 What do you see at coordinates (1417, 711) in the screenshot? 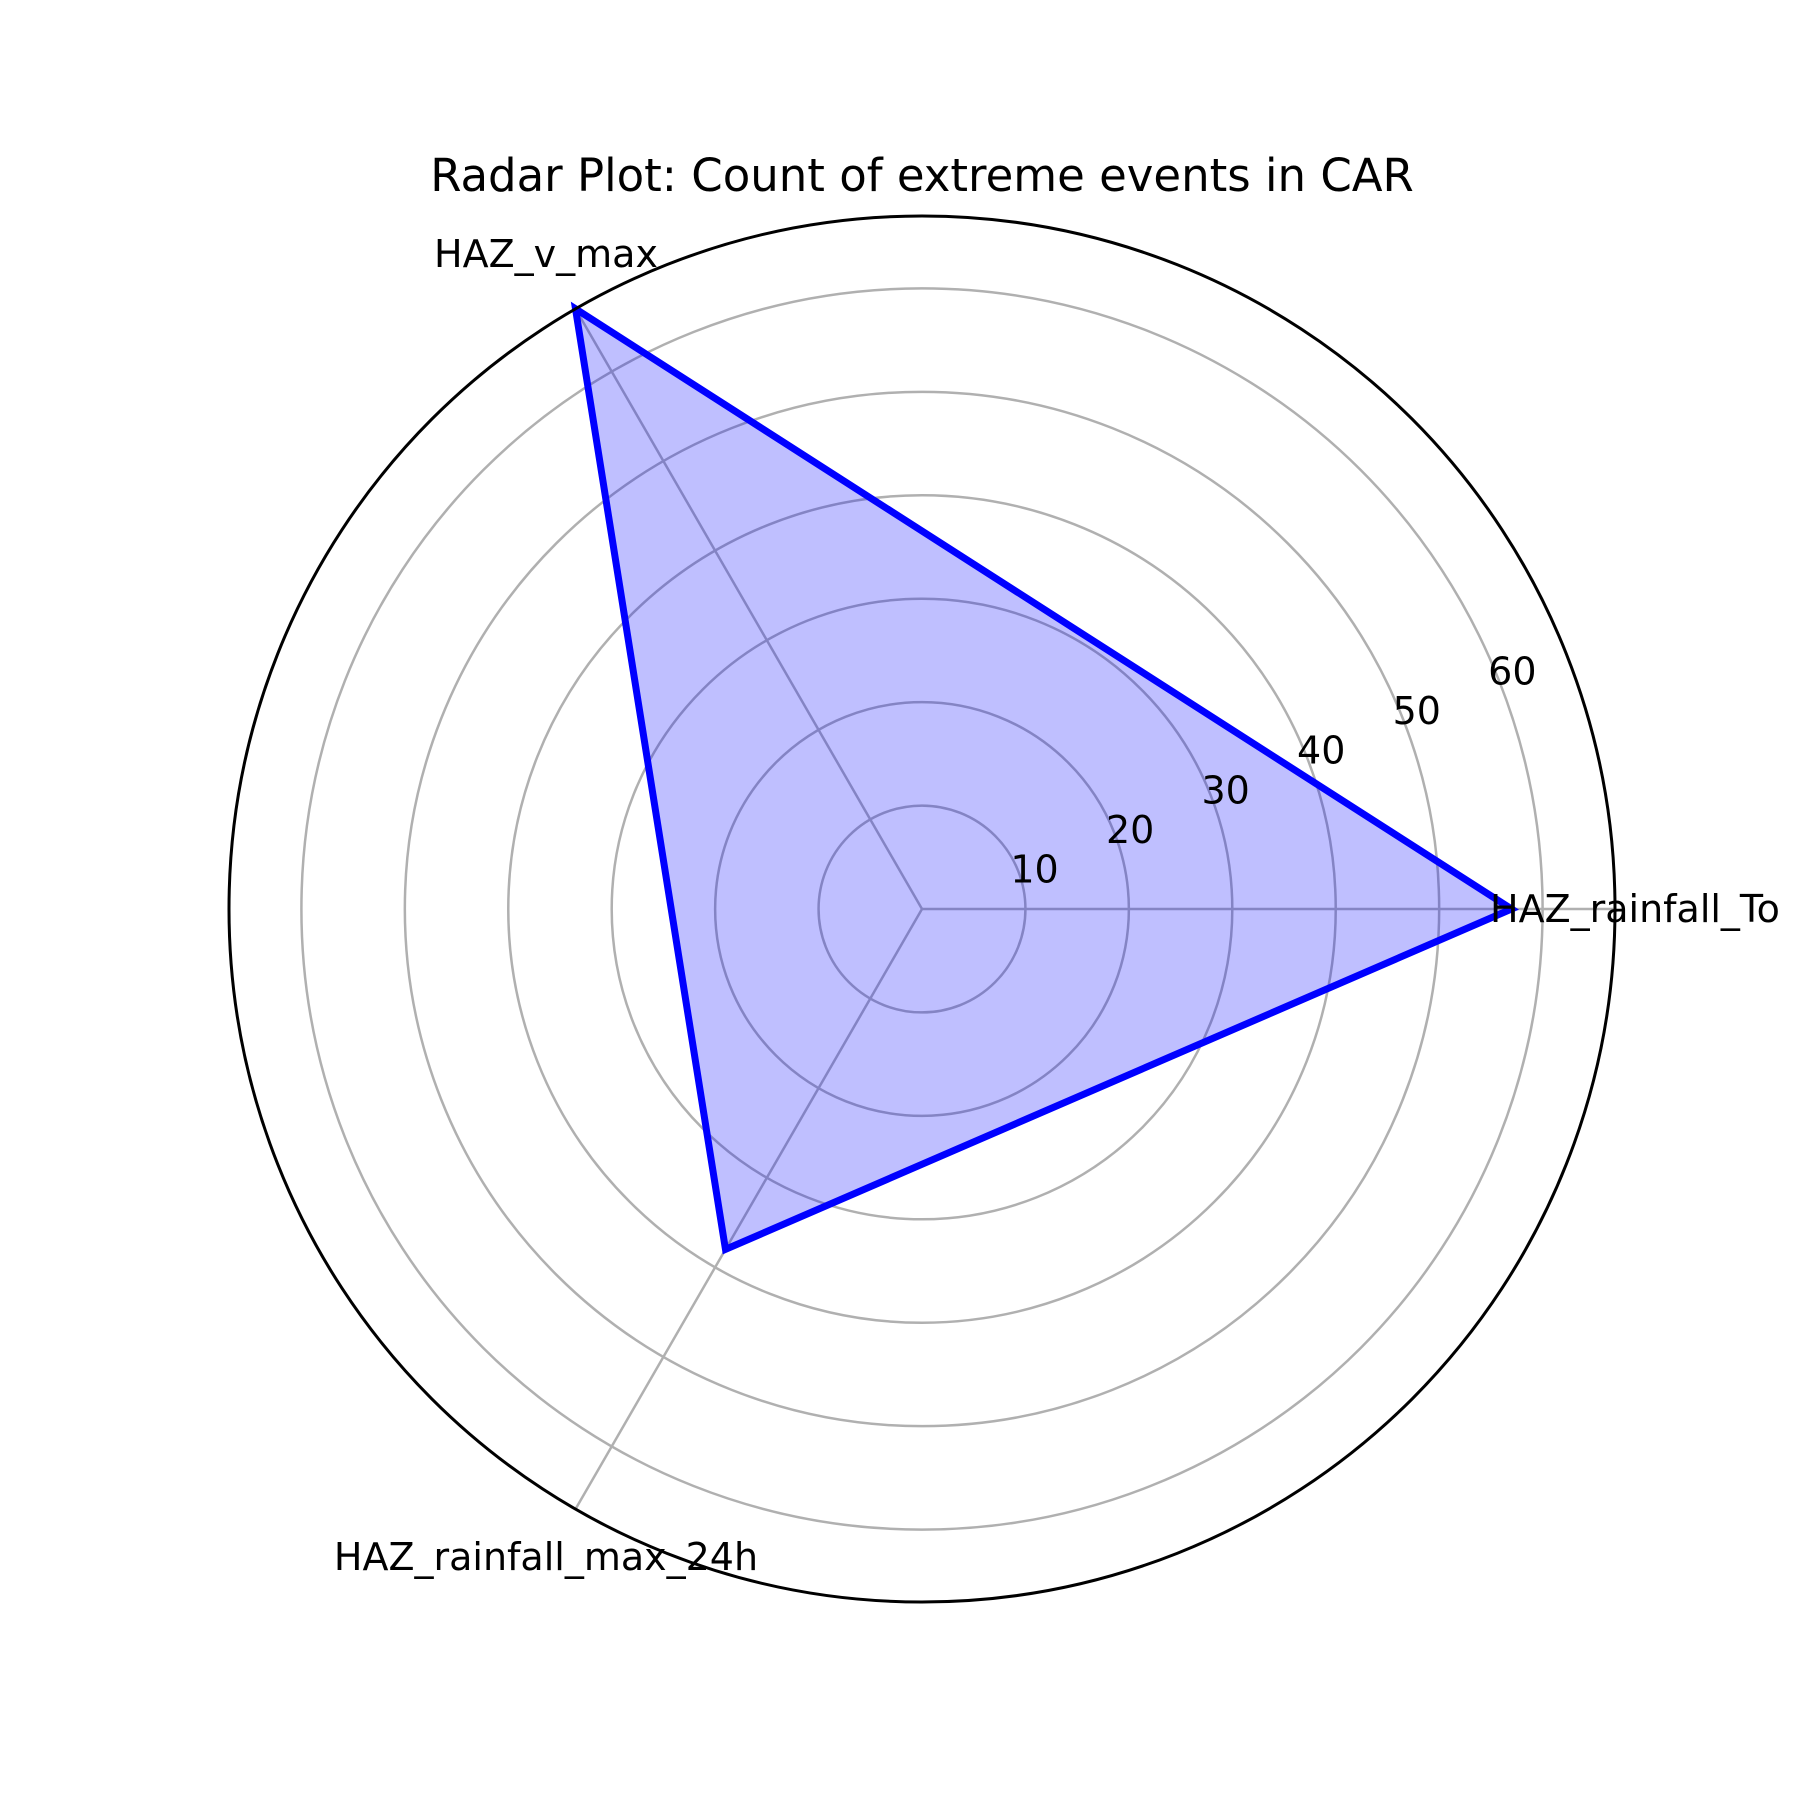
I see `r-tick-label-50: 50` at bounding box center [1417, 711].